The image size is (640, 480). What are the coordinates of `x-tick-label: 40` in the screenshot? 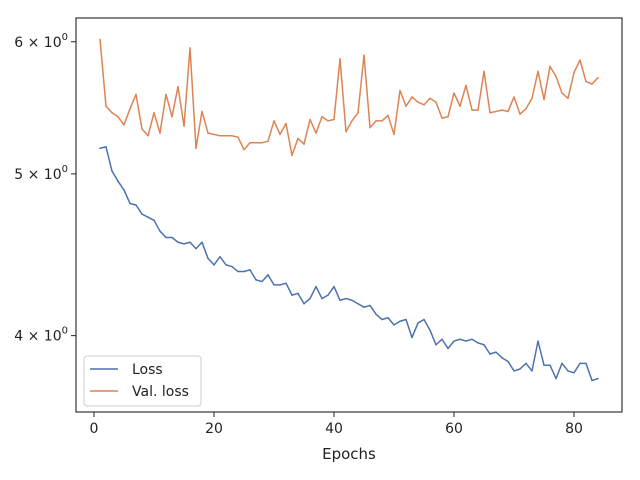 It's located at (334, 429).